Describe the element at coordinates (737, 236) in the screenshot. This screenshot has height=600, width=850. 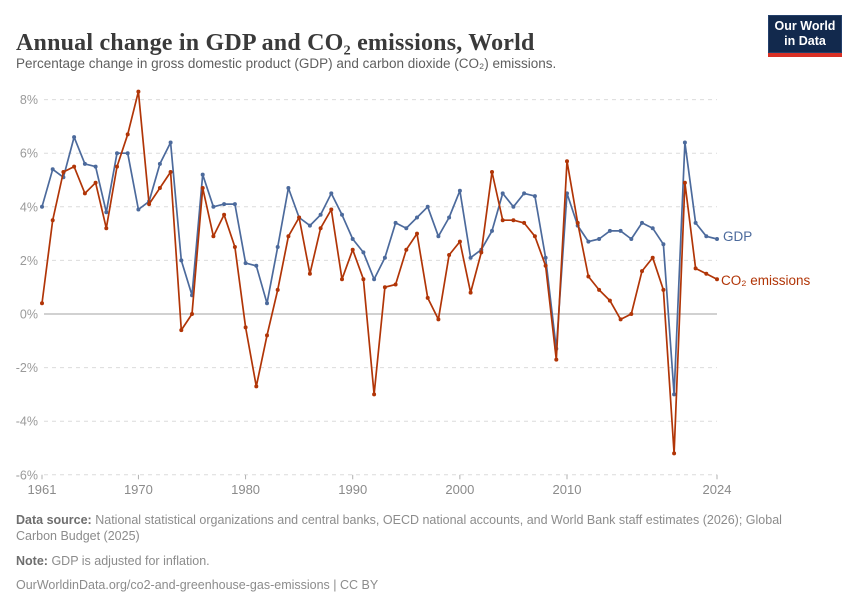
I see `gdp-series-label: GDP` at that location.